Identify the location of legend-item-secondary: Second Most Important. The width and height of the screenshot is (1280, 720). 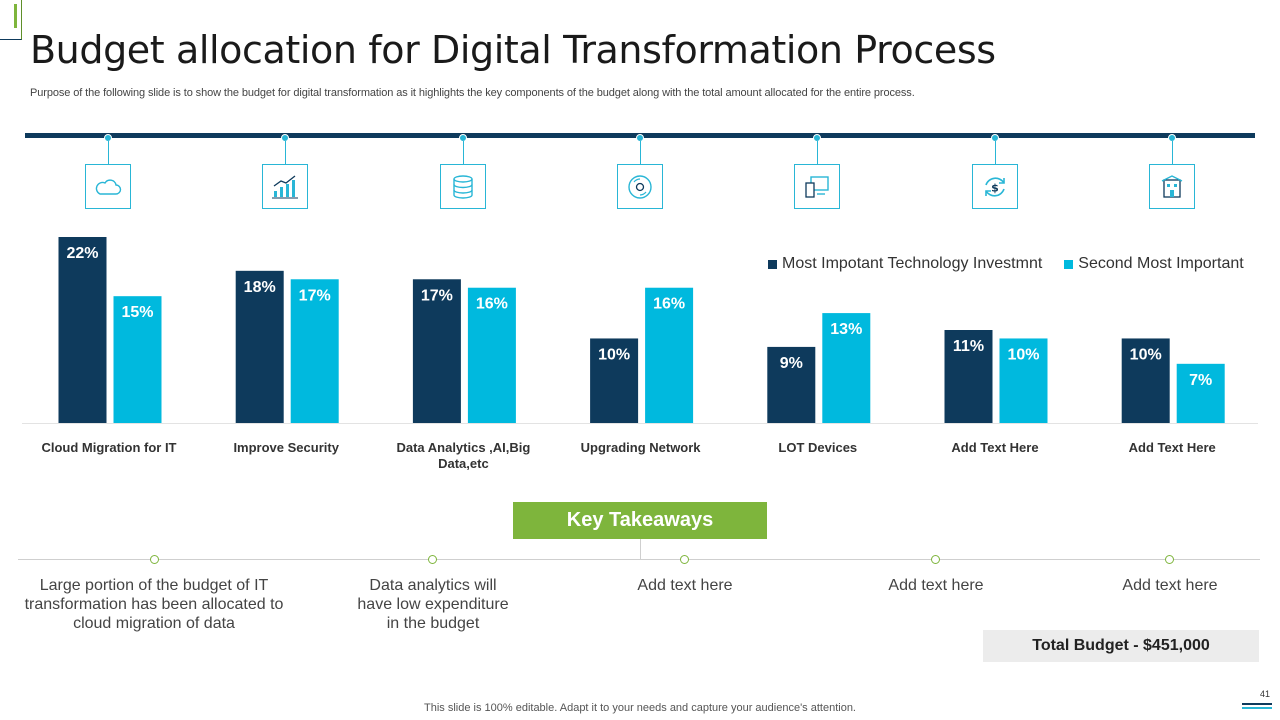
(1154, 264).